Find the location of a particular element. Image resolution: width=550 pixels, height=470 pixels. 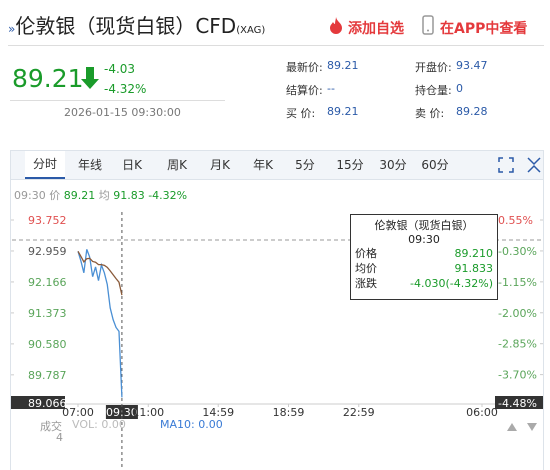

x-tick-label: 06:00 is located at coordinates (482, 412).